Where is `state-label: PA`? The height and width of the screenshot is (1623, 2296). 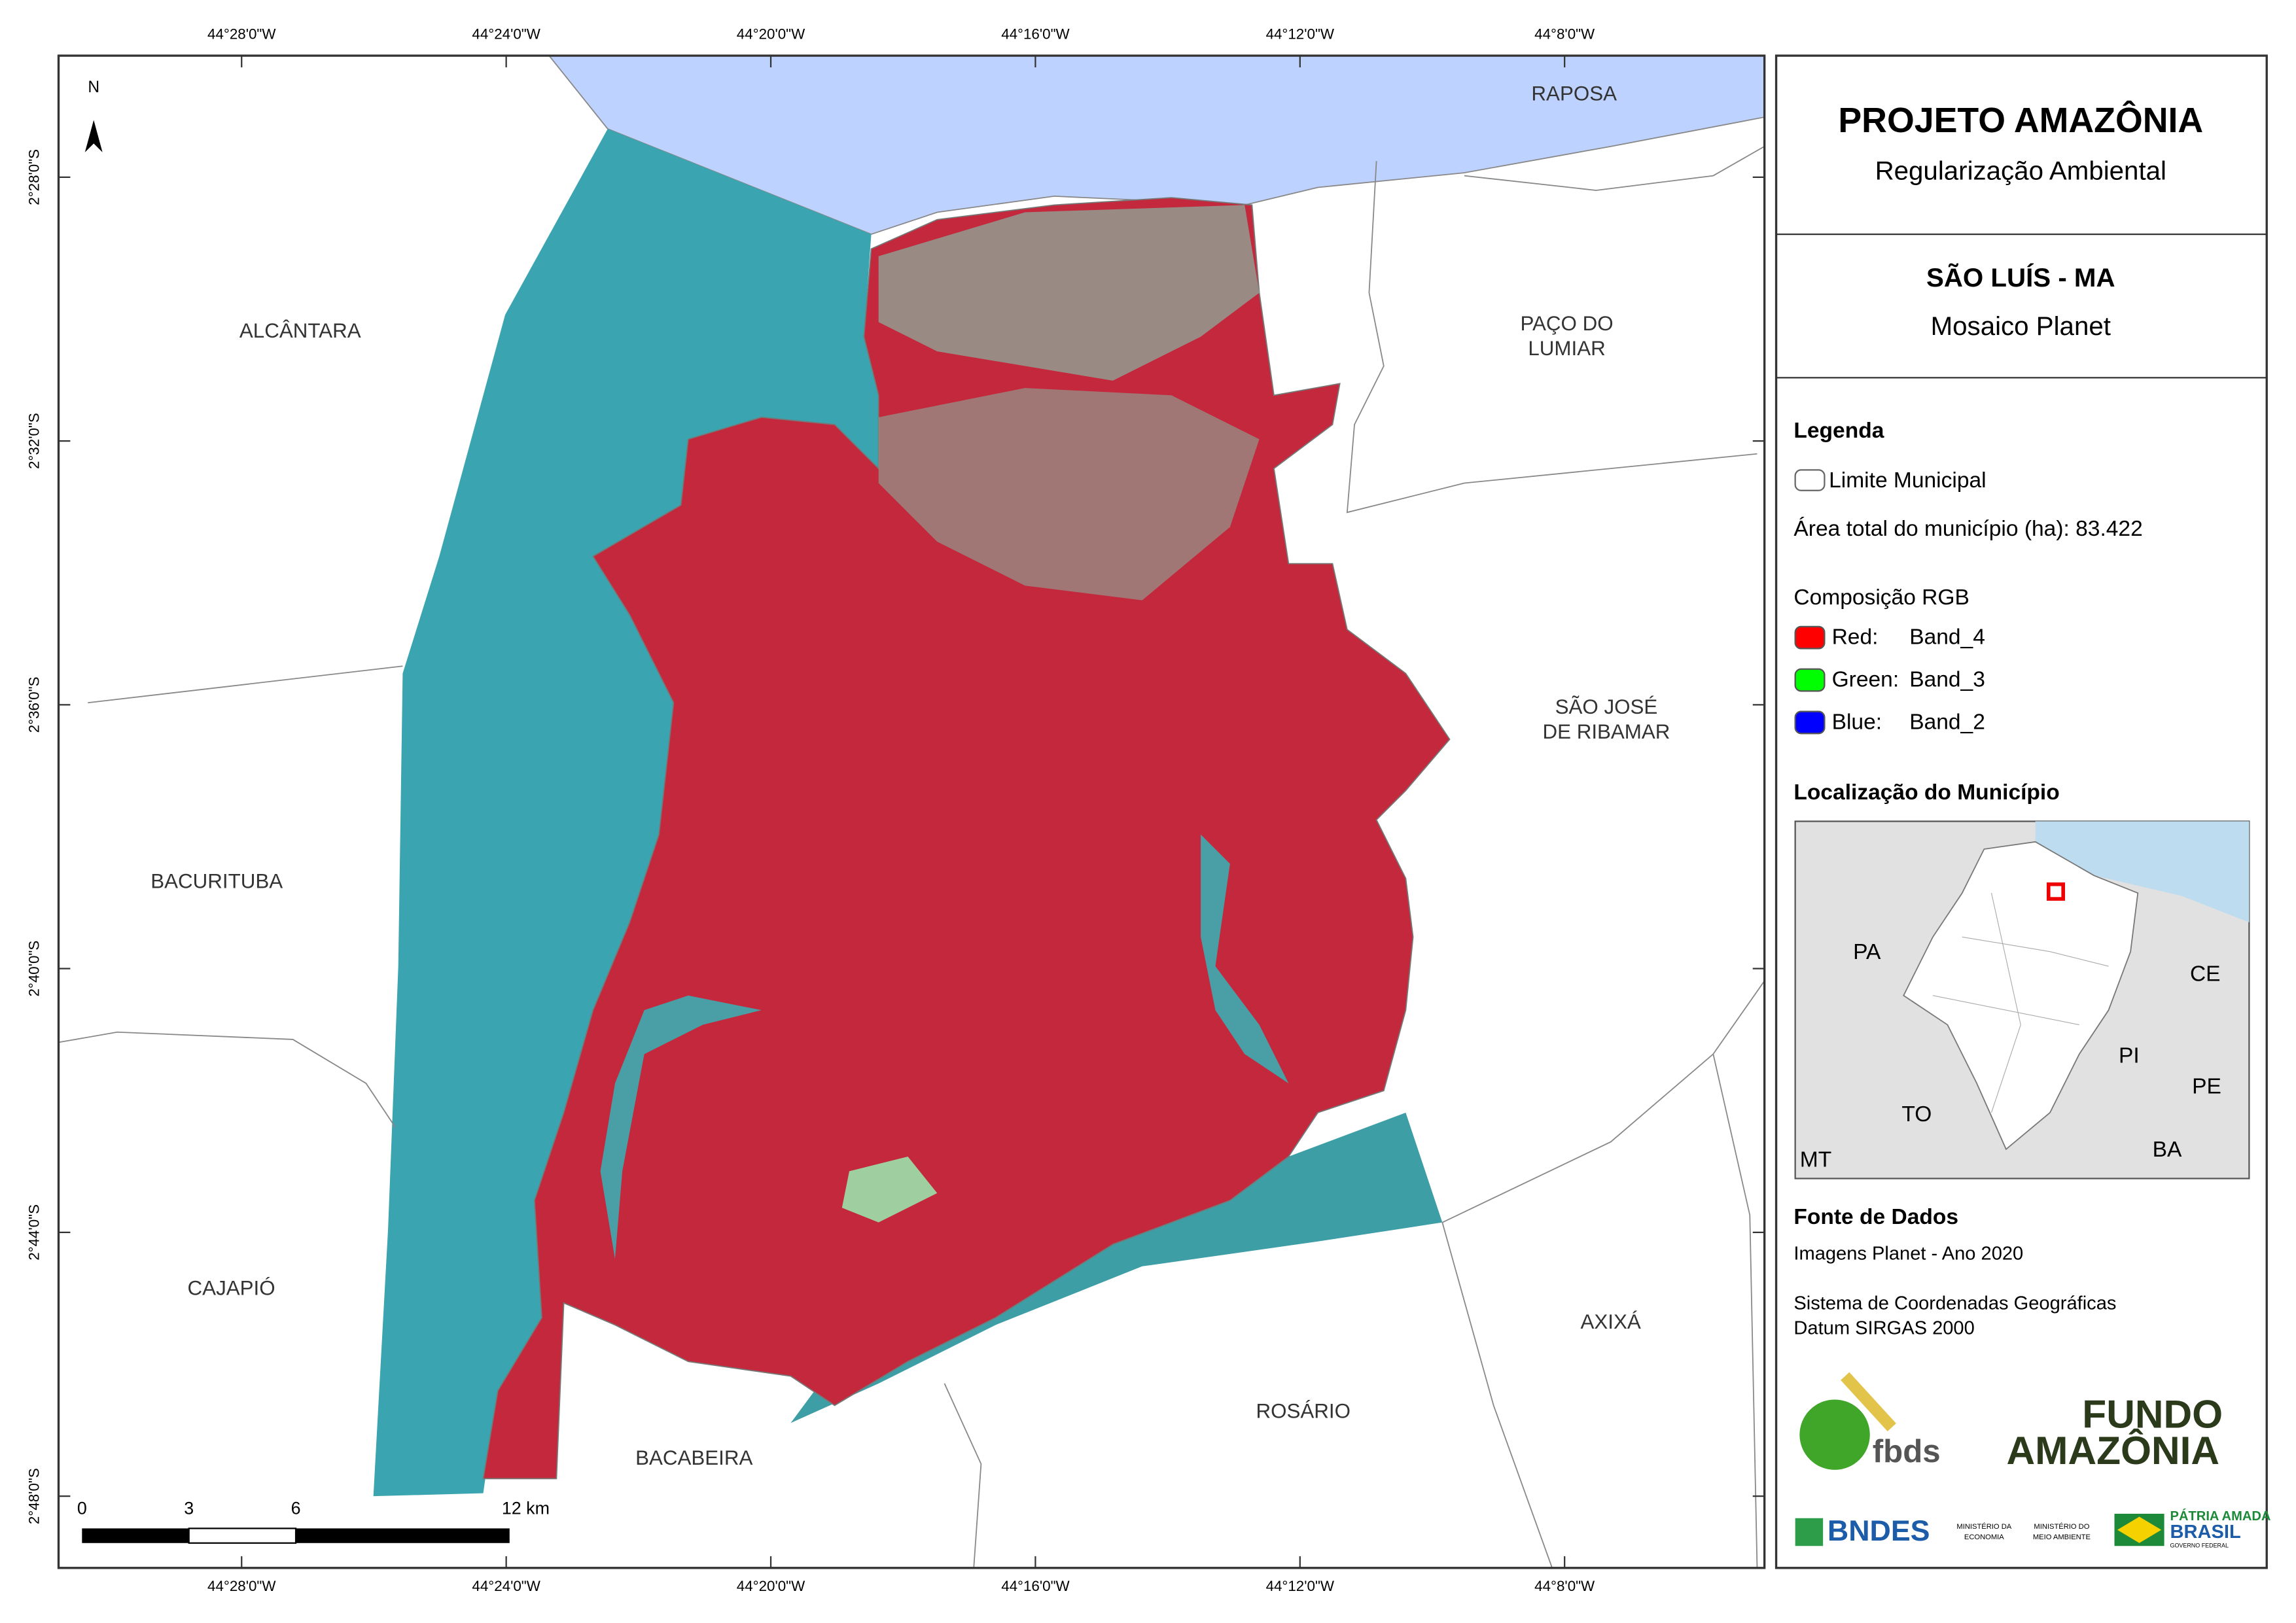
state-label: PA is located at coordinates (1867, 952).